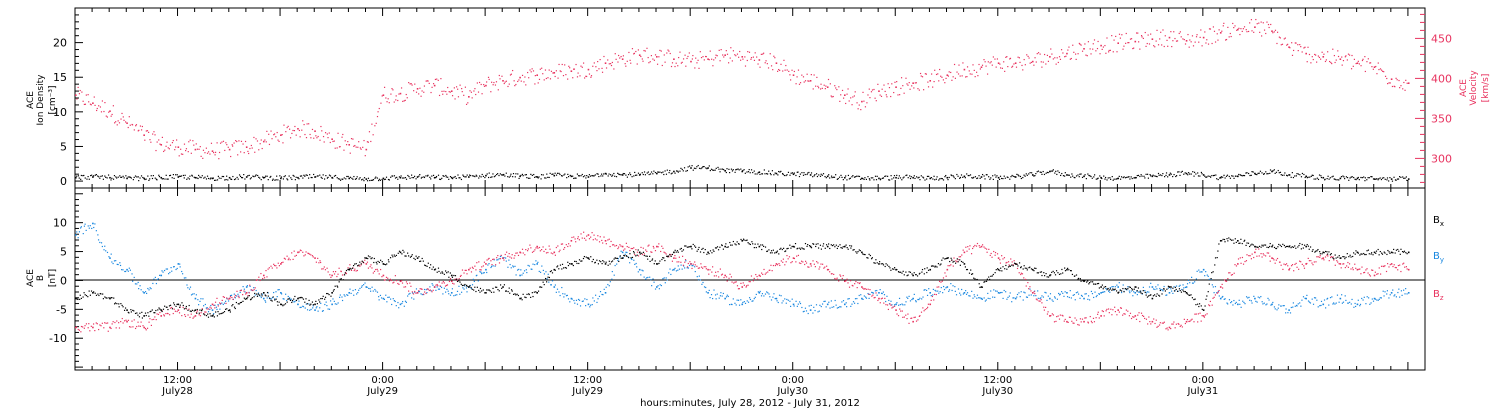 This screenshot has height=410, width=1500. Describe the element at coordinates (742, 304) in the screenshot. I see `by-point` at that location.